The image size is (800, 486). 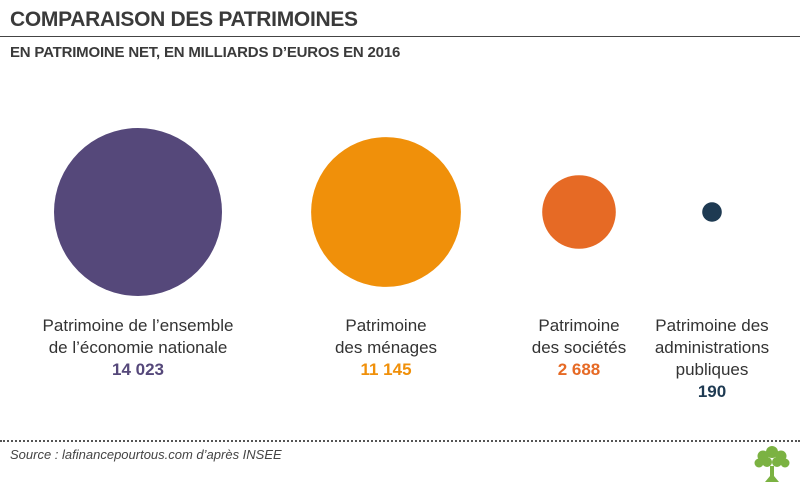 What do you see at coordinates (385, 325) in the screenshot?
I see `bubble-label-2-line-1: Patrimoine` at bounding box center [385, 325].